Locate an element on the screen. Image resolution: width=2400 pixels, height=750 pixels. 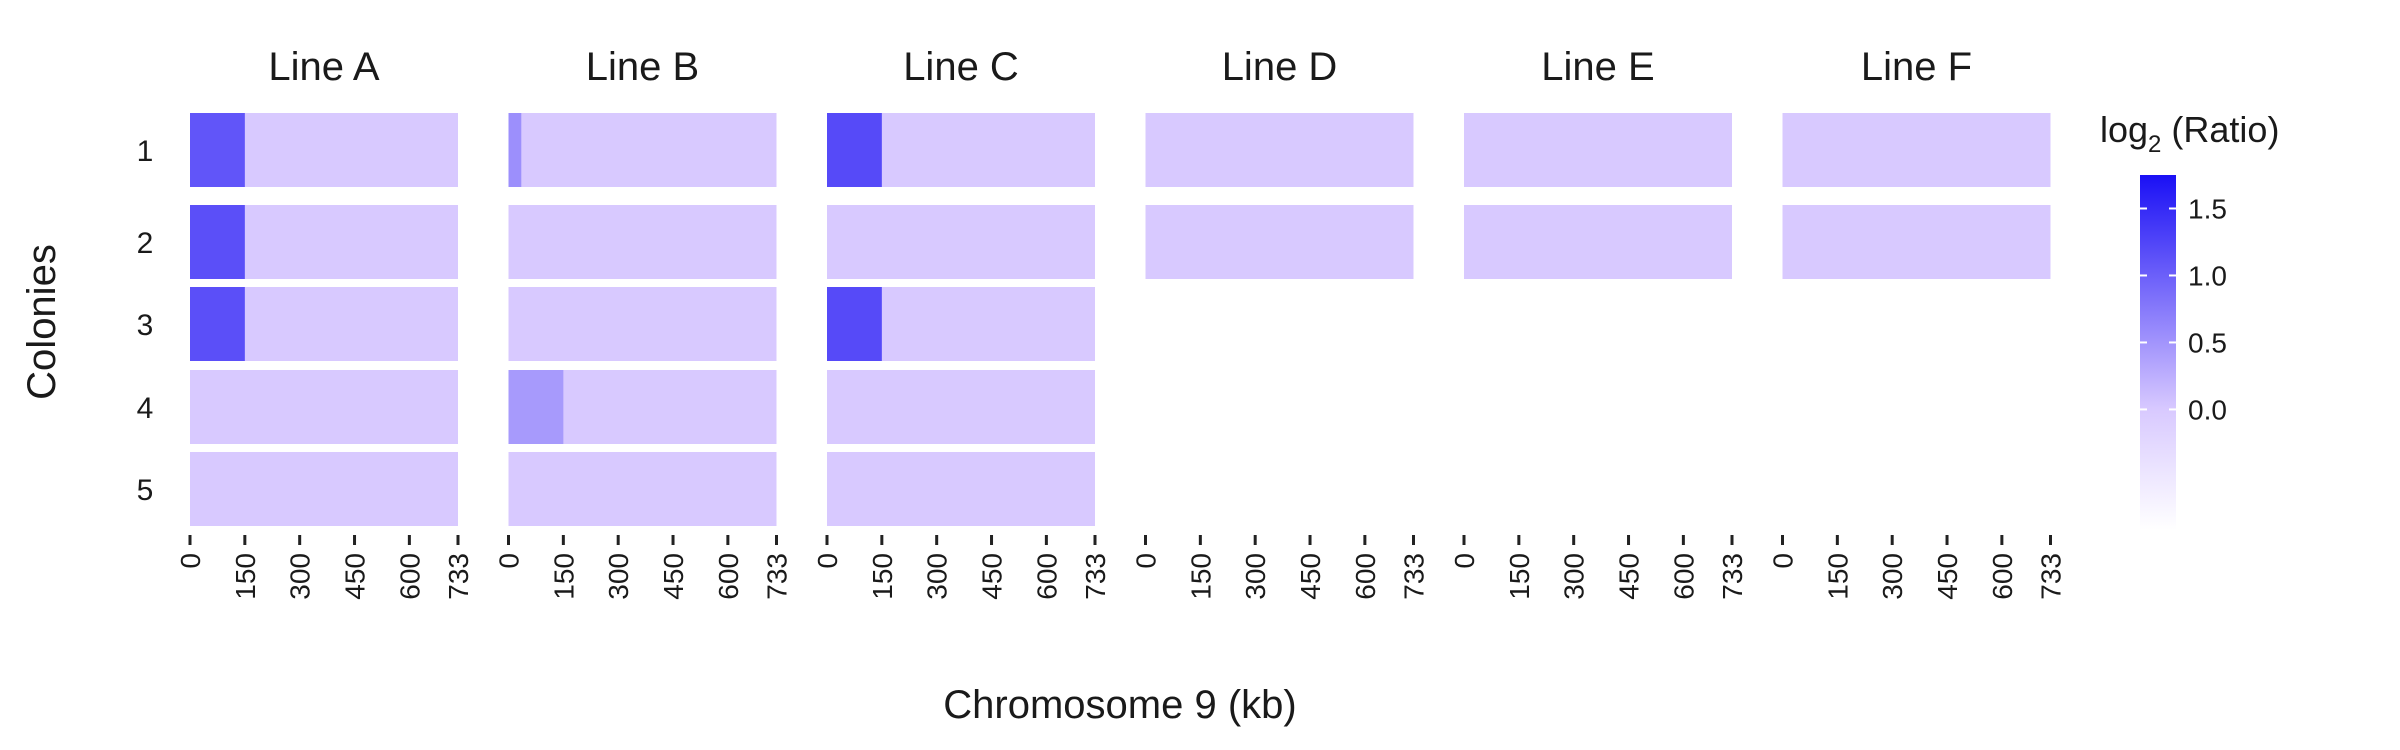
legend-title-subscript: 2 is located at coordinates (2154, 144).